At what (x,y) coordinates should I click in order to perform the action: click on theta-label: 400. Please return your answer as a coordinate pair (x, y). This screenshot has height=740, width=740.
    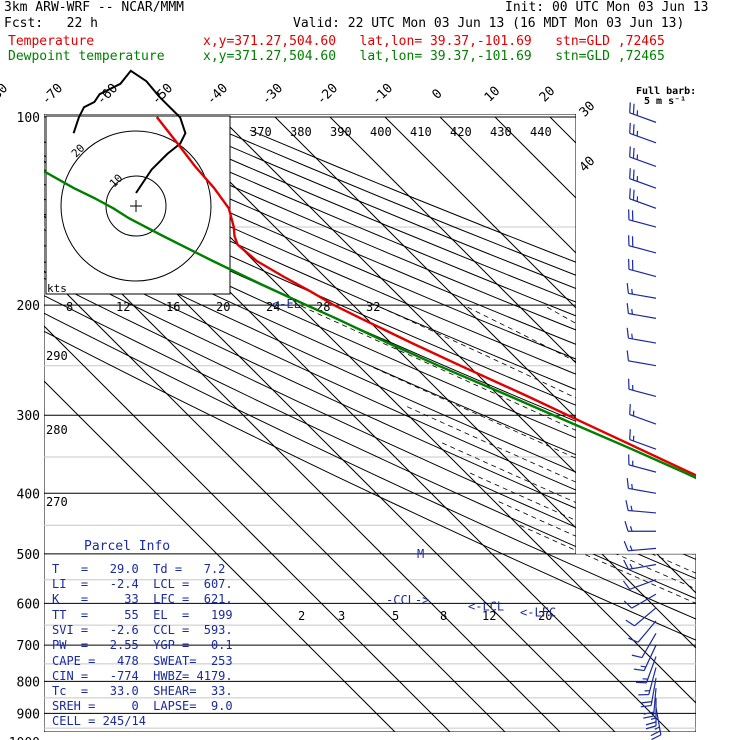
    Looking at the image, I should click on (381, 132).